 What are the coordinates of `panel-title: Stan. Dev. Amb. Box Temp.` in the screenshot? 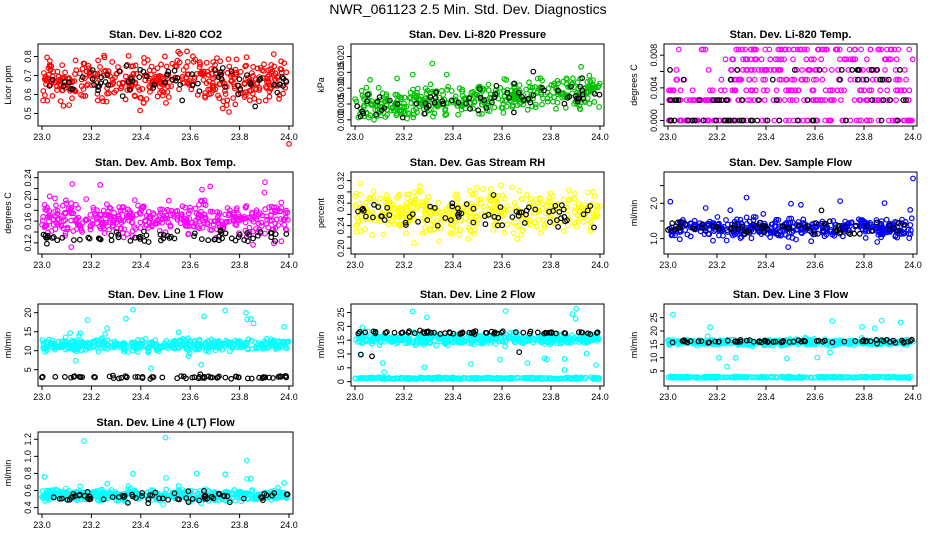 It's located at (165, 163).